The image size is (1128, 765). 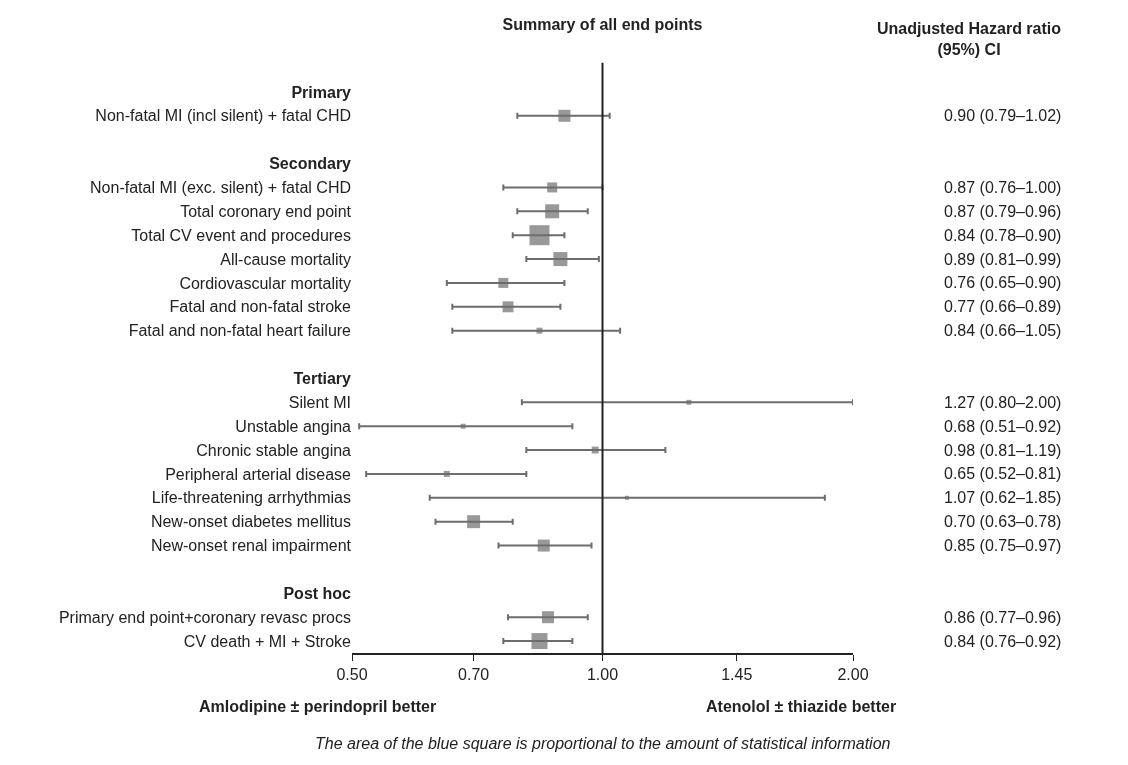 What do you see at coordinates (266, 211) in the screenshot?
I see `y-tick-label: Total coronary end point` at bounding box center [266, 211].